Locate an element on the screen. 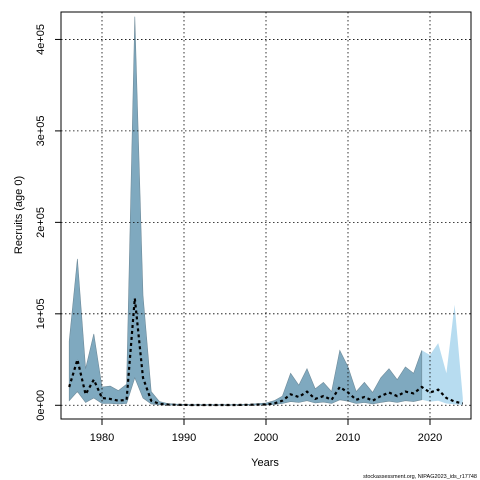  x-tick-label: 1990 is located at coordinates (184, 438).